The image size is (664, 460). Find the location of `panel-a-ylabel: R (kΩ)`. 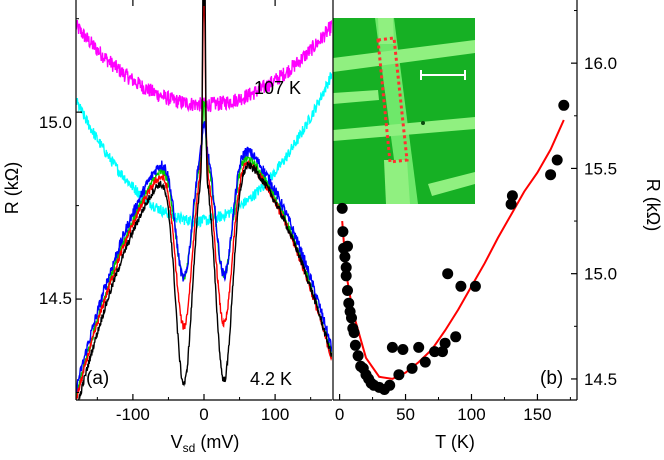

panel-a-ylabel: R (kΩ) is located at coordinates (12, 188).